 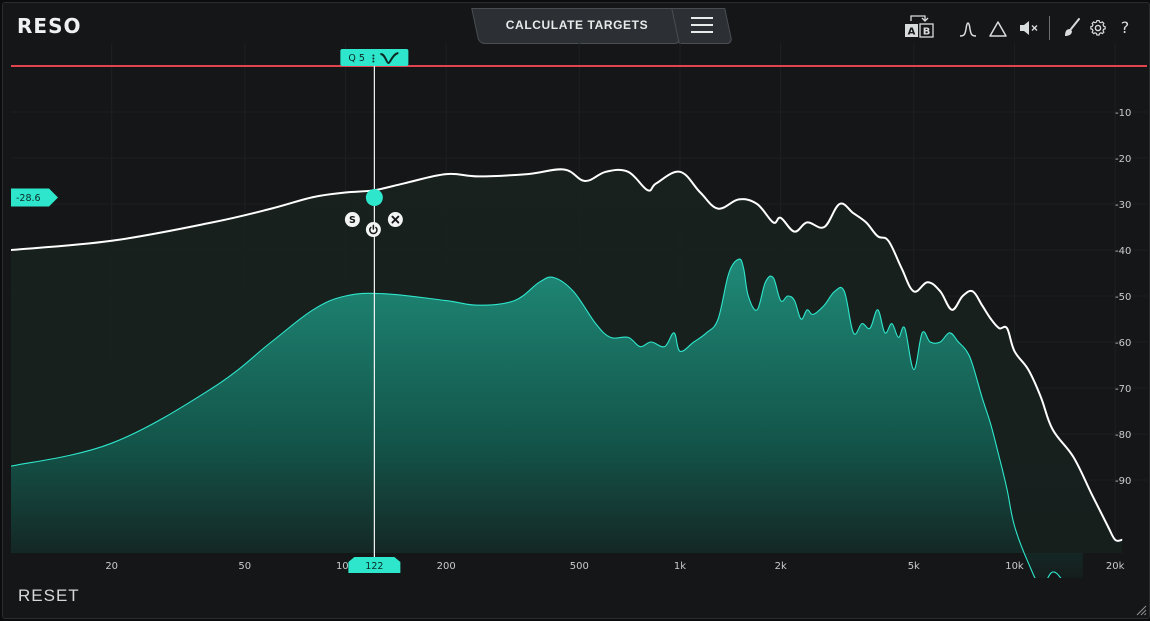 What do you see at coordinates (680, 566) in the screenshot?
I see `x-tick-label: 1k` at bounding box center [680, 566].